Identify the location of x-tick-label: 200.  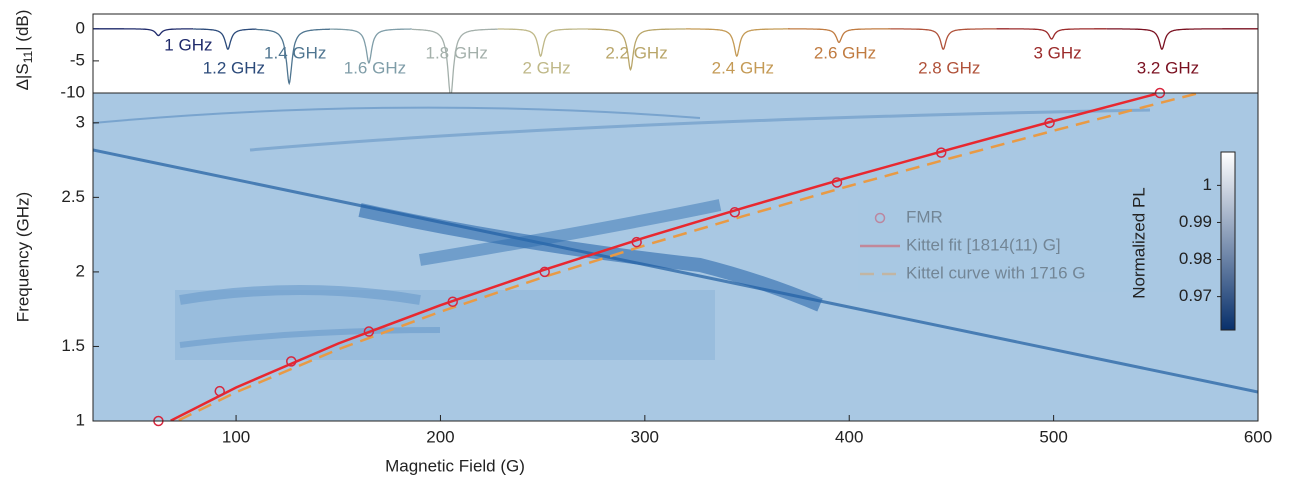
(440, 436).